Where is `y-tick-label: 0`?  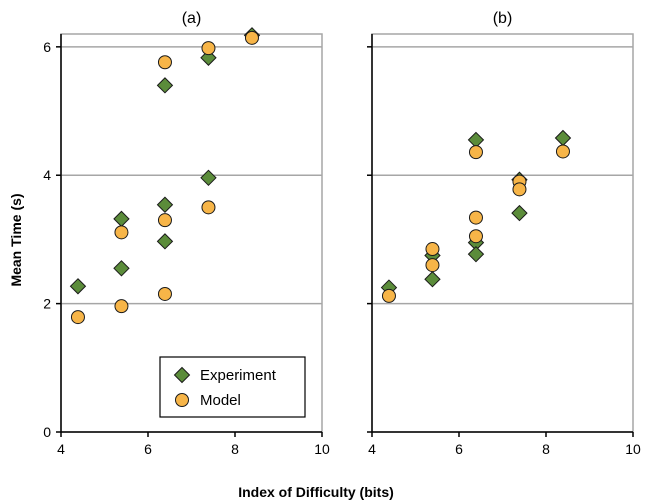
y-tick-label: 0 is located at coordinates (47, 432).